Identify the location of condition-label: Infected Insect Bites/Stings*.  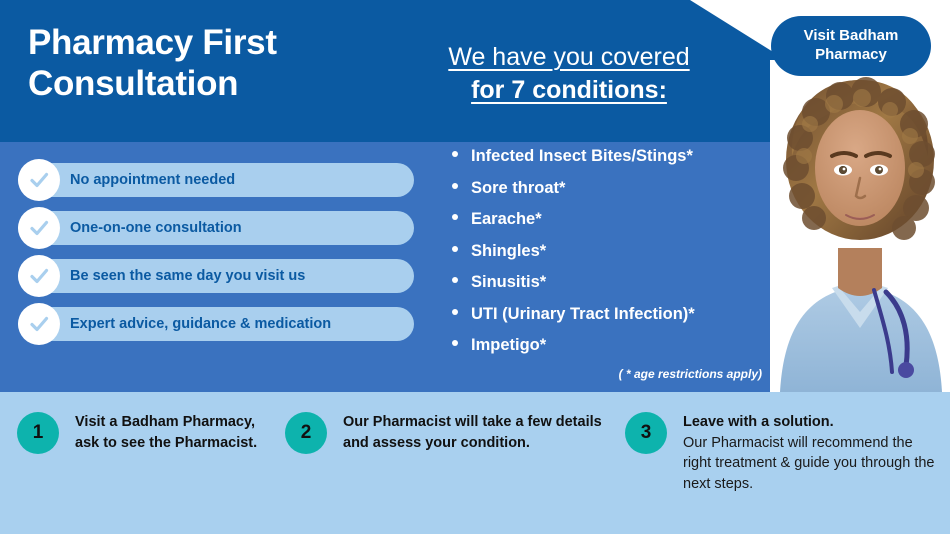
(582, 156).